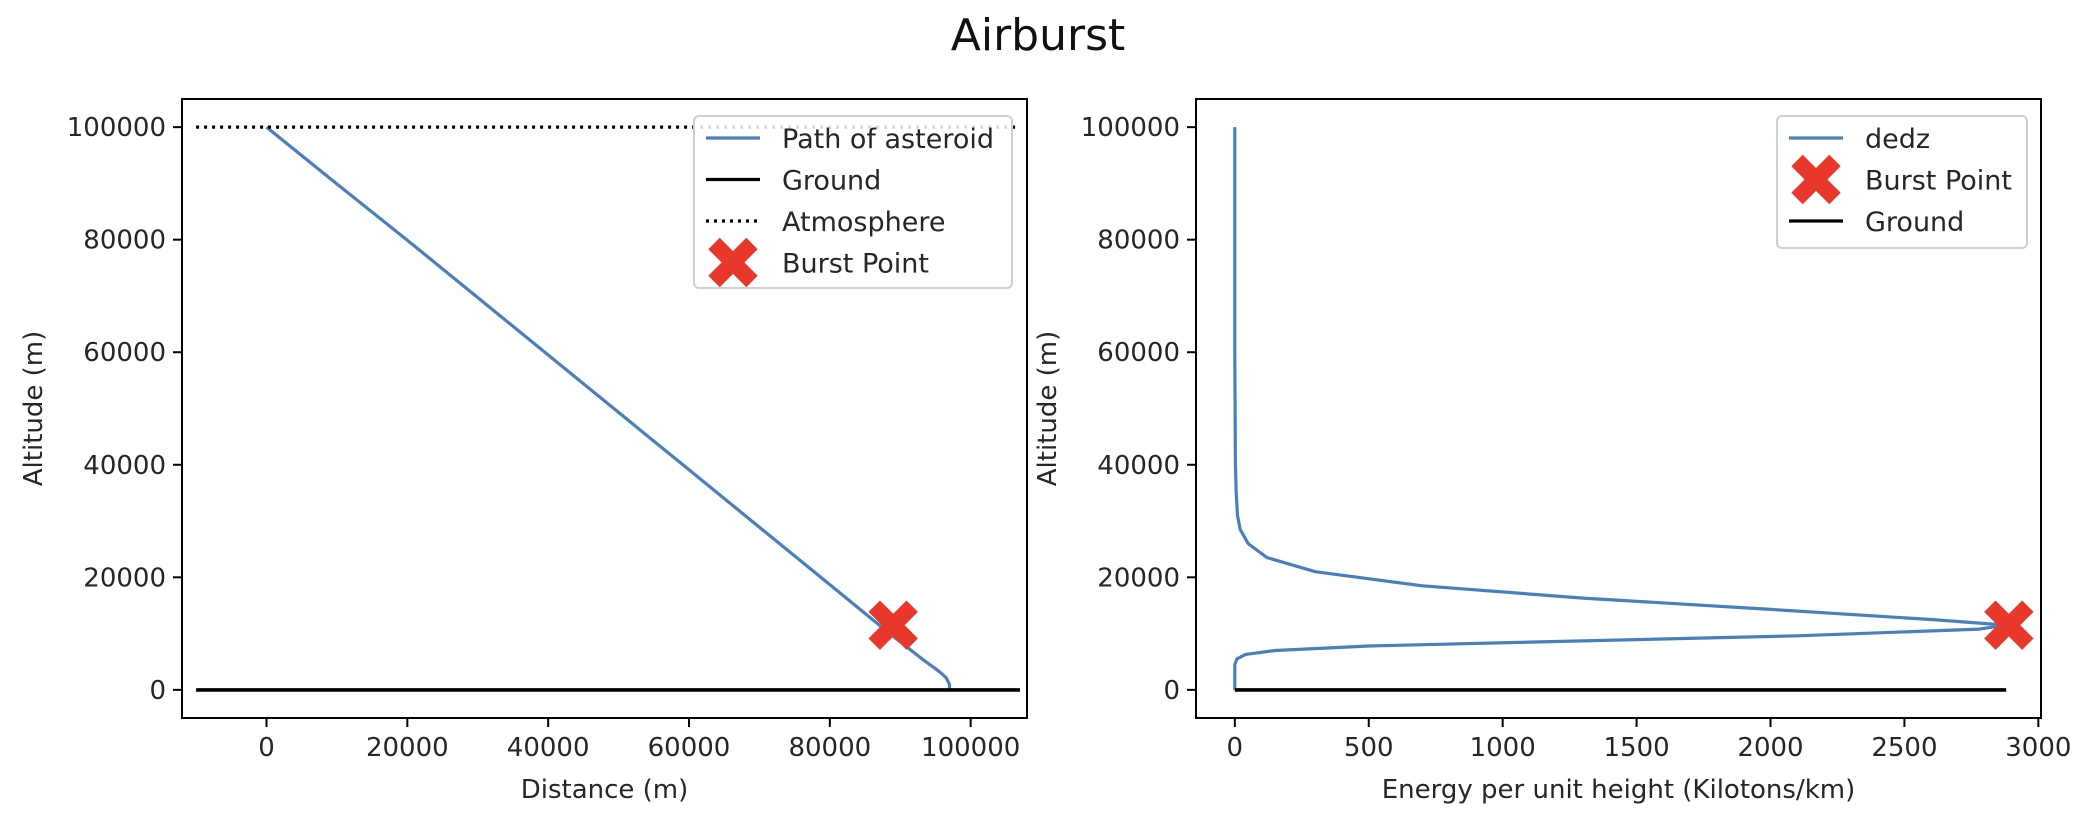 This screenshot has height=816, width=2076. What do you see at coordinates (605, 790) in the screenshot?
I see `x-axis-label: Distance (m)` at bounding box center [605, 790].